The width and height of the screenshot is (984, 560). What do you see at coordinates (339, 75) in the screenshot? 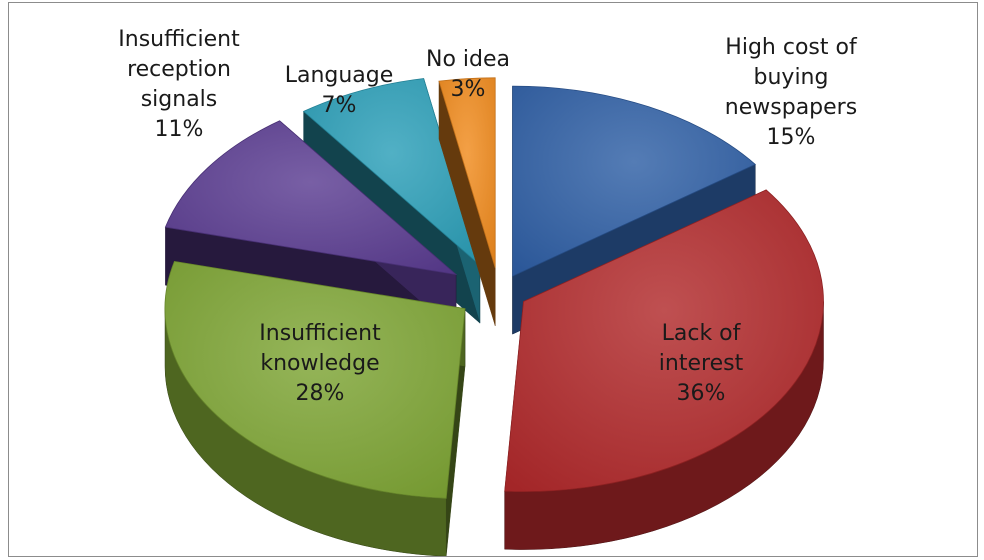
I see `slice-label-line: Language` at bounding box center [339, 75].